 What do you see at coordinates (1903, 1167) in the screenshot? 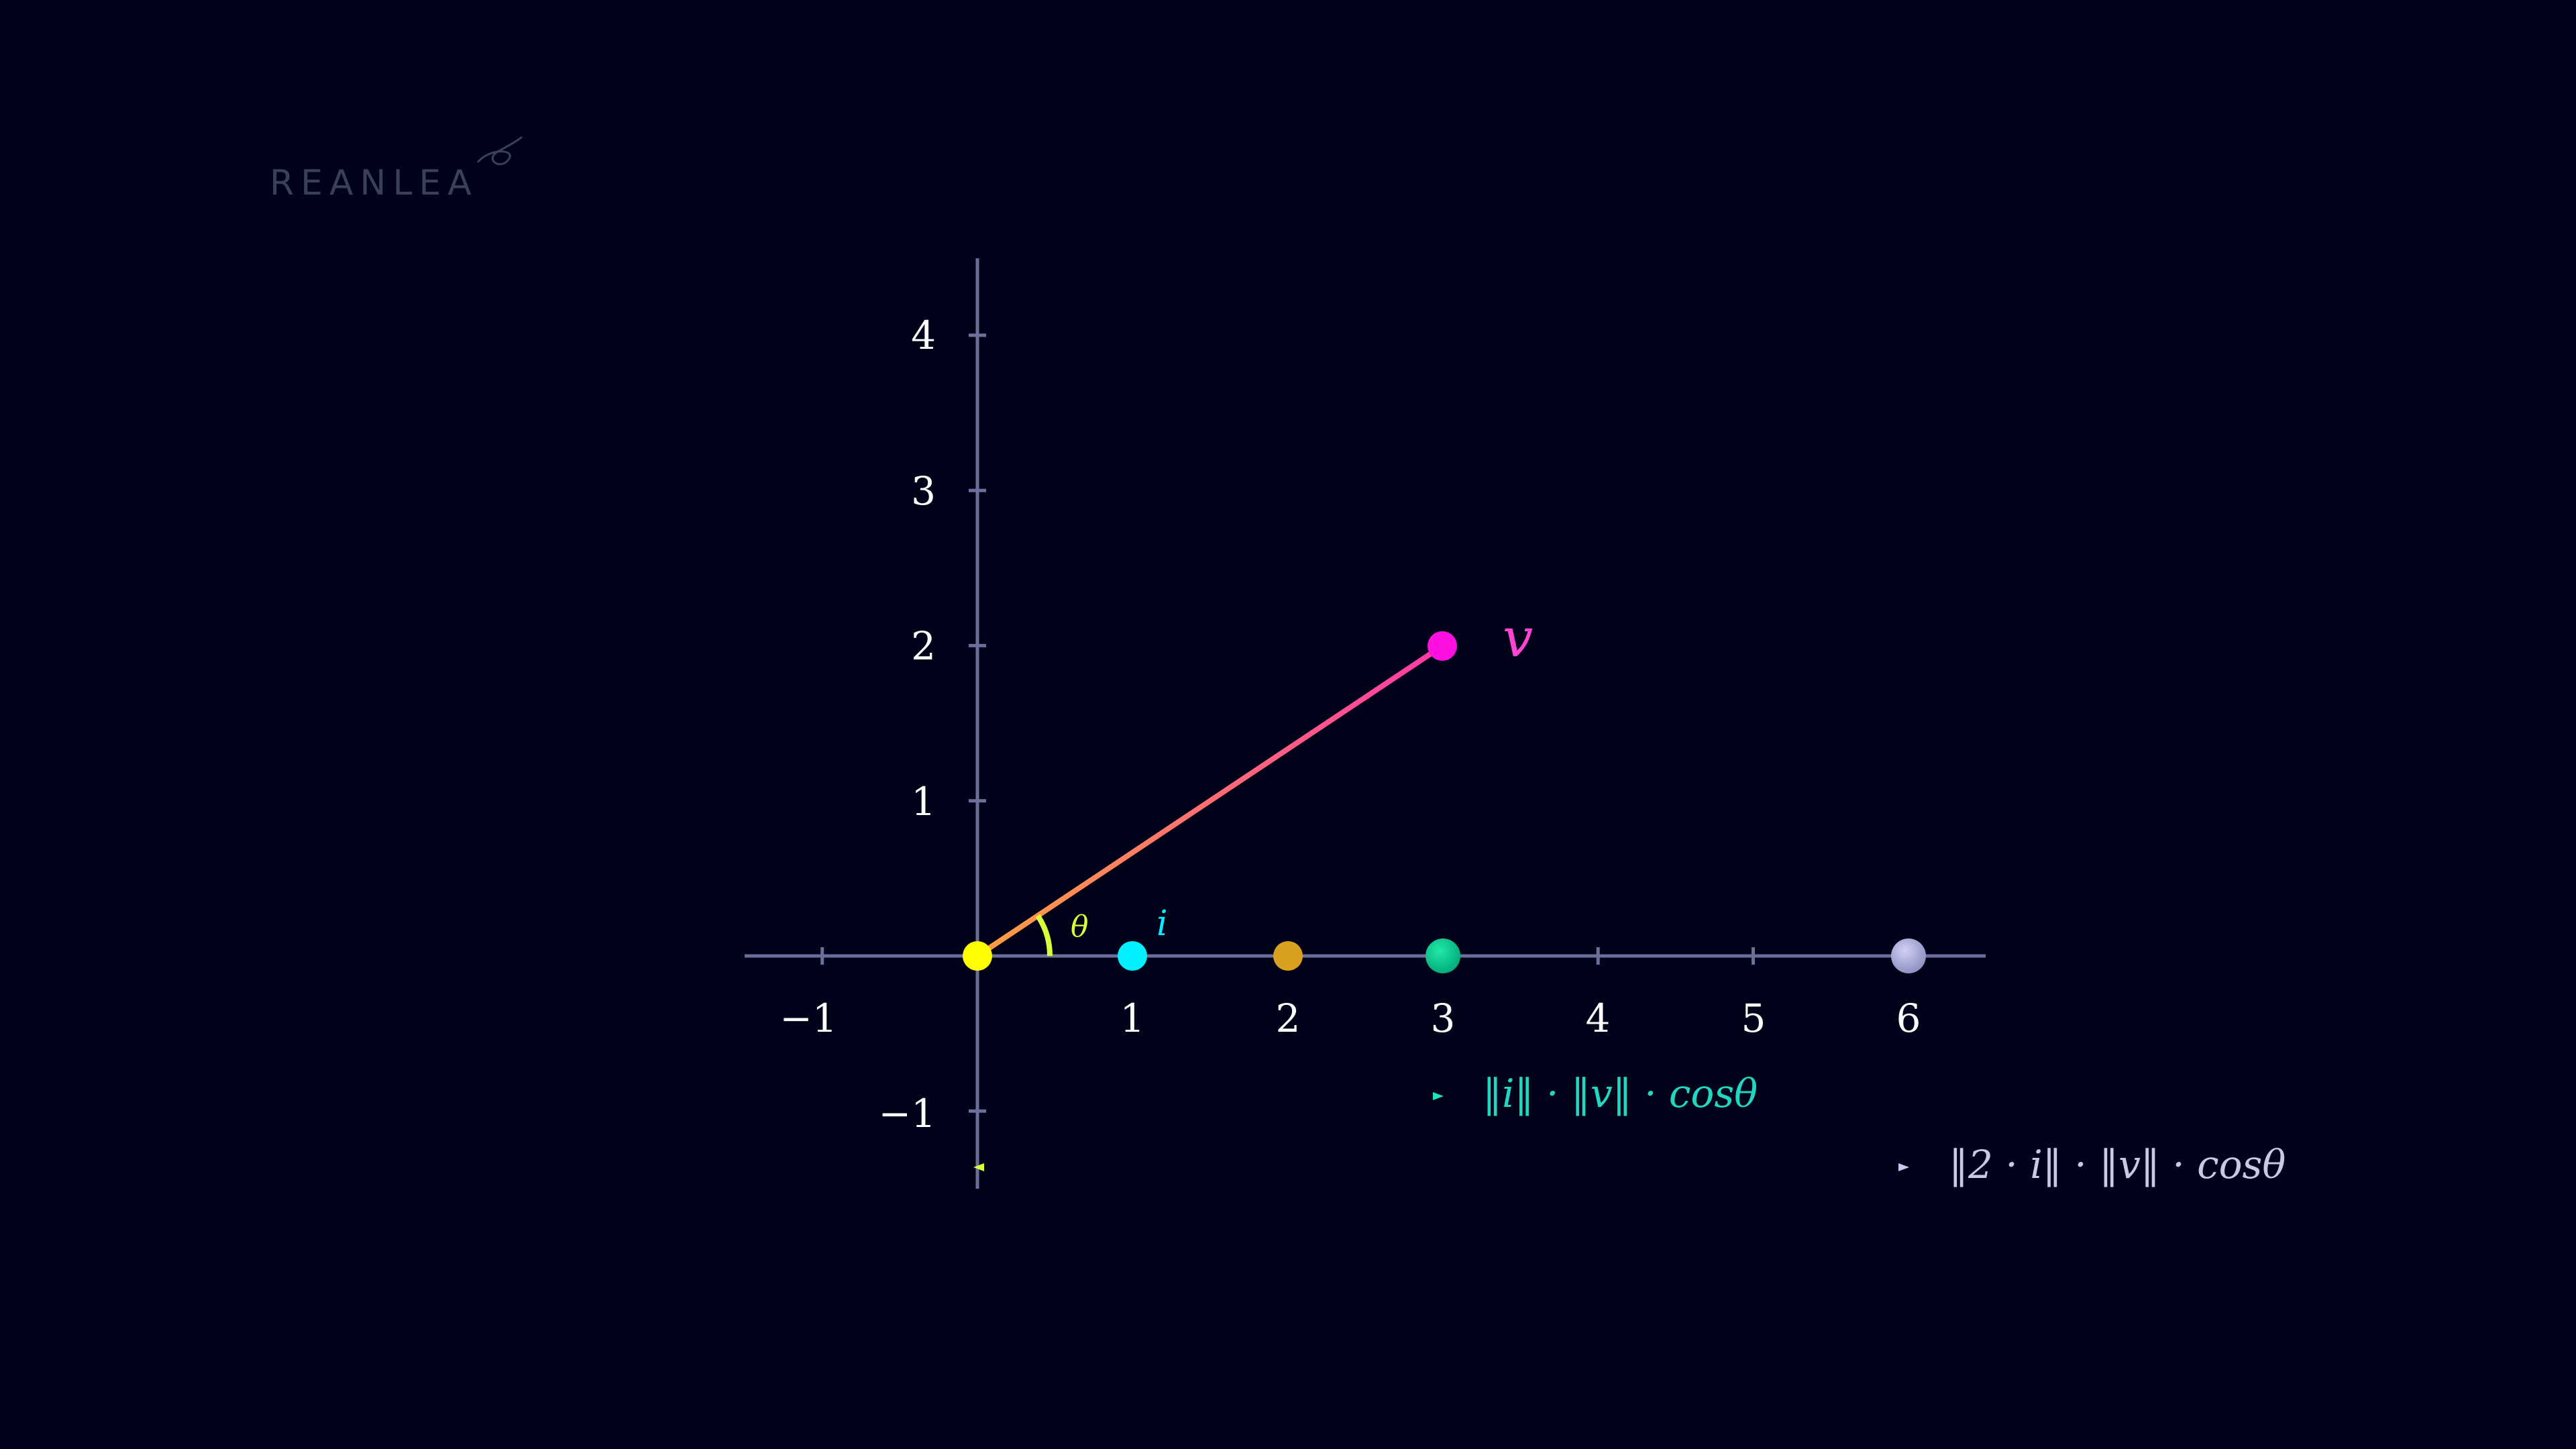
I see `projection-2i-right-arrowhead-icon` at bounding box center [1903, 1167].